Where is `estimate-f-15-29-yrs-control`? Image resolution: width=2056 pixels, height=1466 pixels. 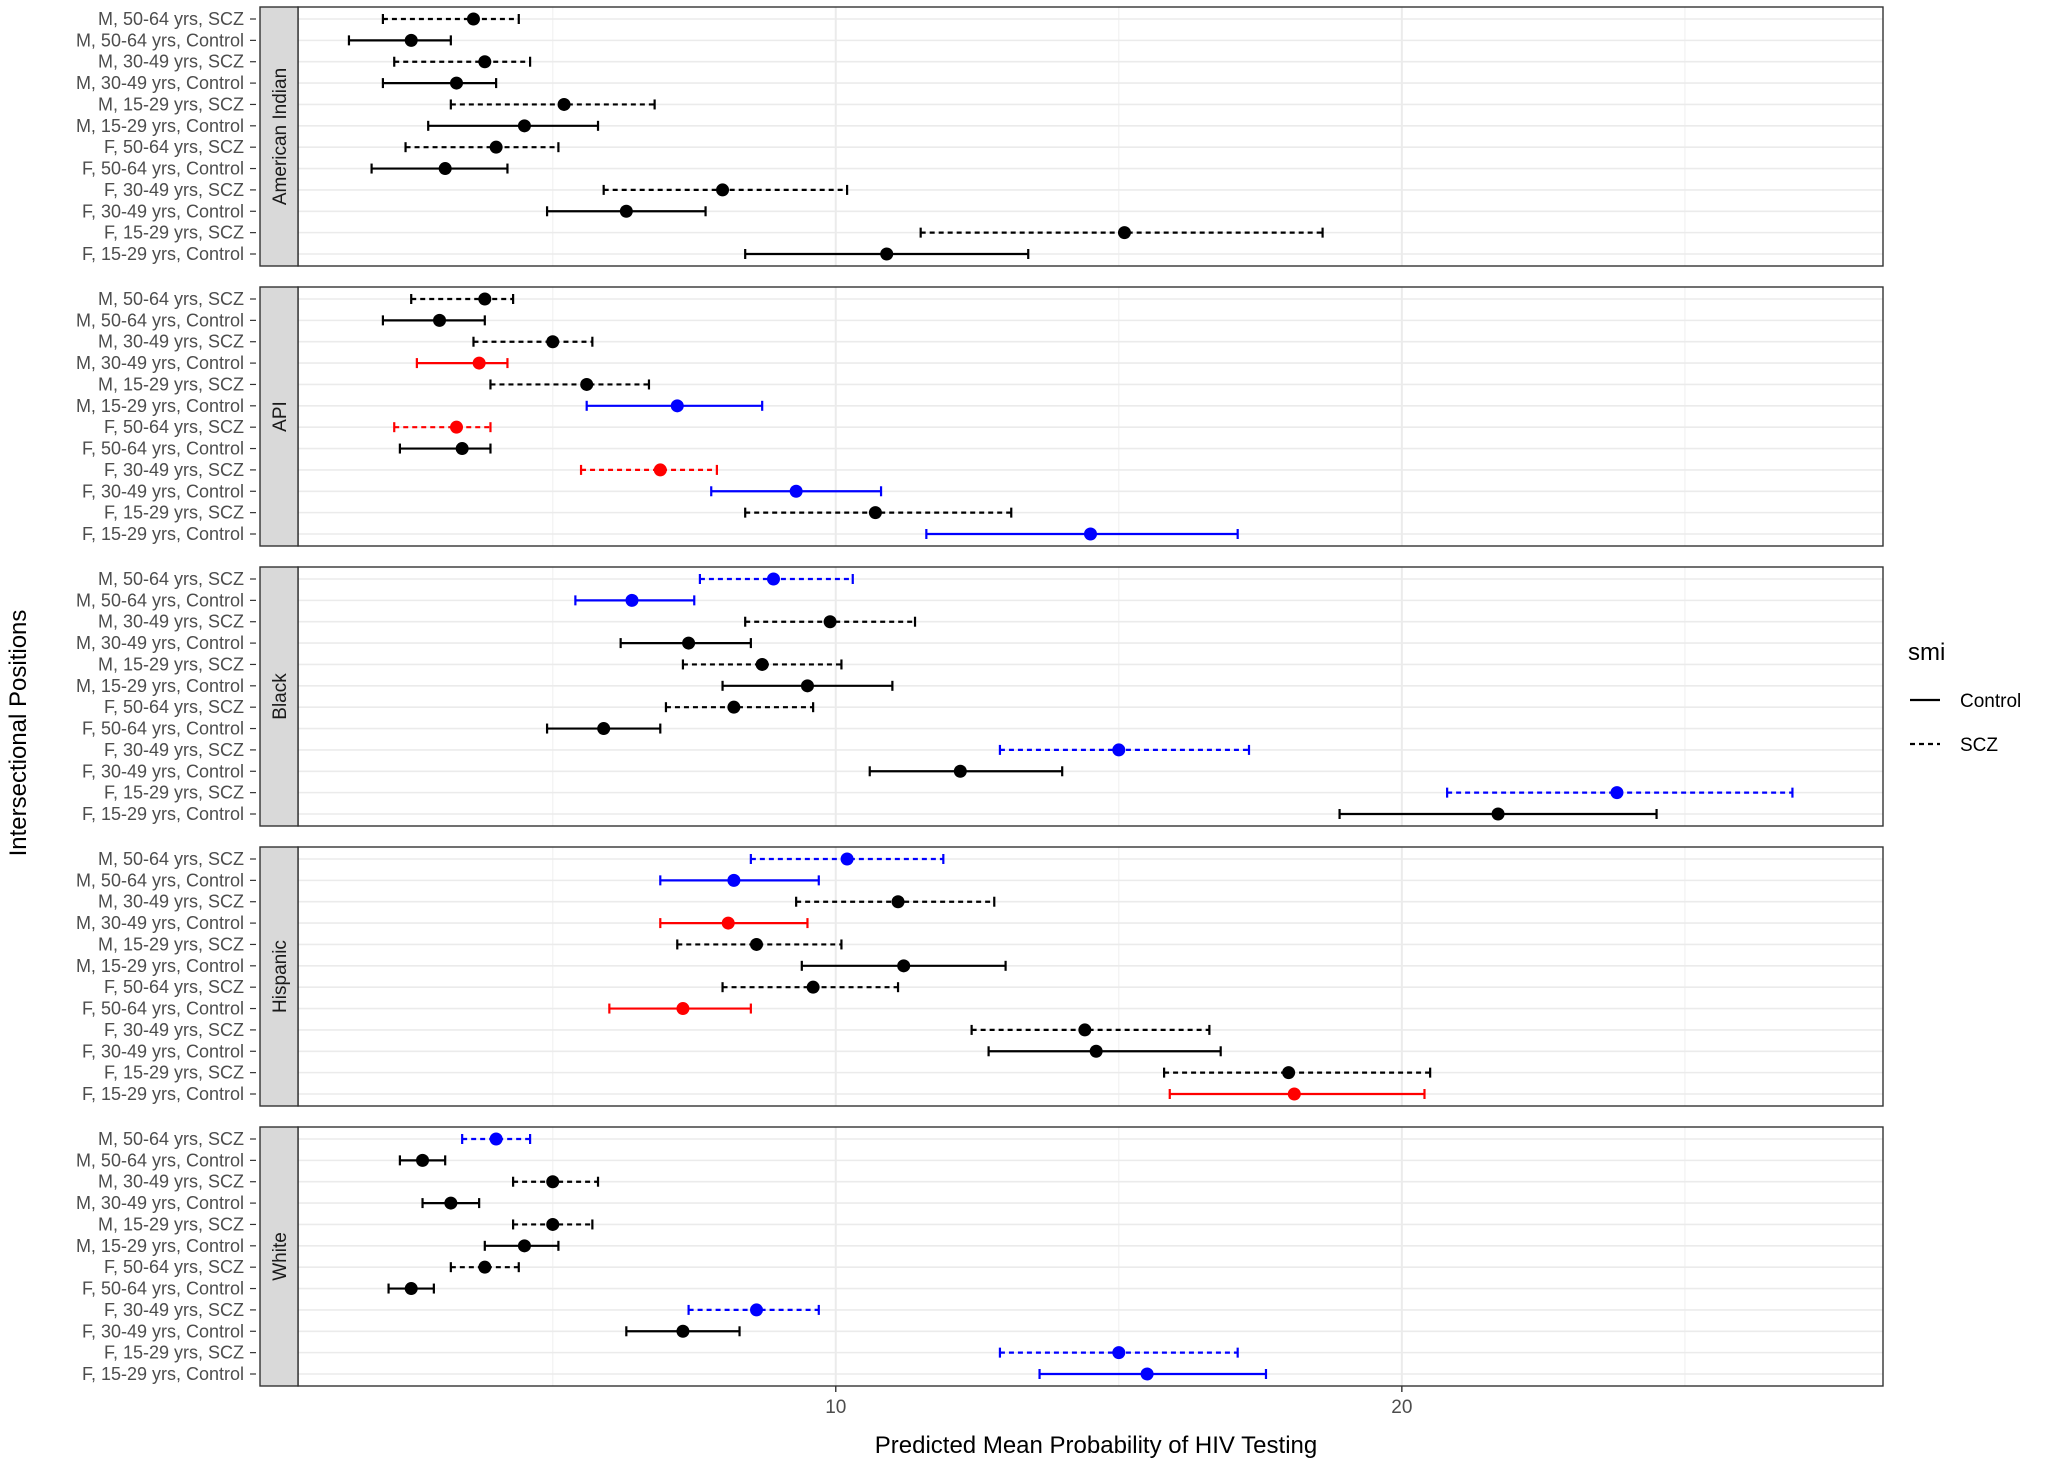 estimate-f-15-29-yrs-control is located at coordinates (887, 254).